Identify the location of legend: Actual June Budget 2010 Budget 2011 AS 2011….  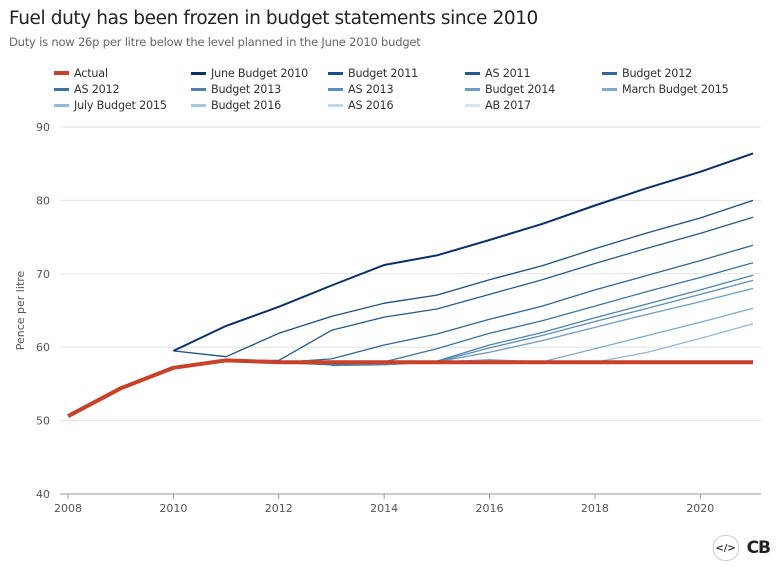
(414, 89).